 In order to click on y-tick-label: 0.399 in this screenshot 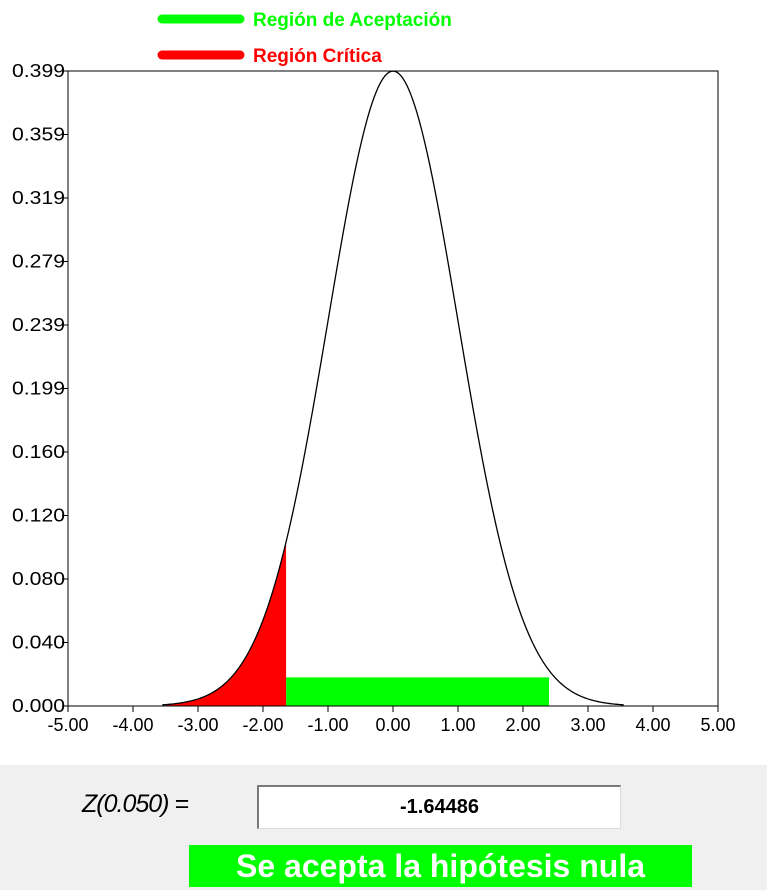, I will do `click(38, 71)`.